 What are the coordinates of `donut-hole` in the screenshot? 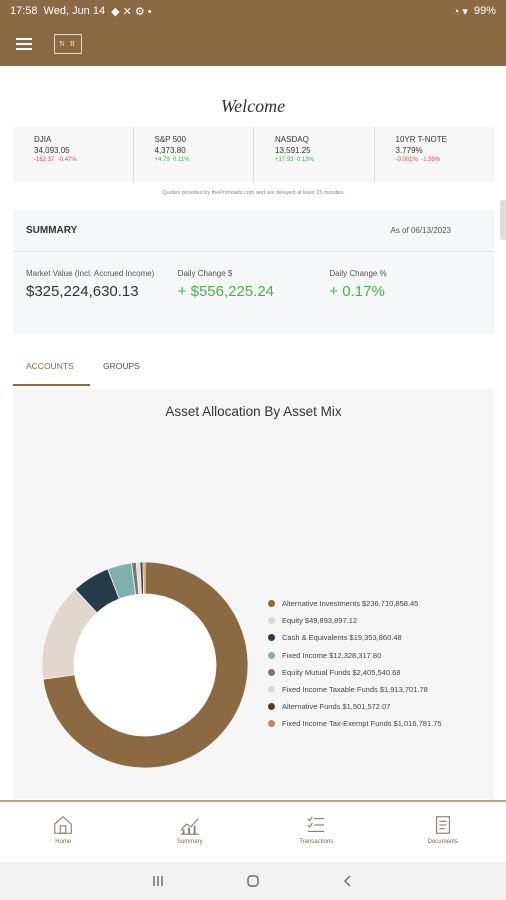 It's located at (145, 665).